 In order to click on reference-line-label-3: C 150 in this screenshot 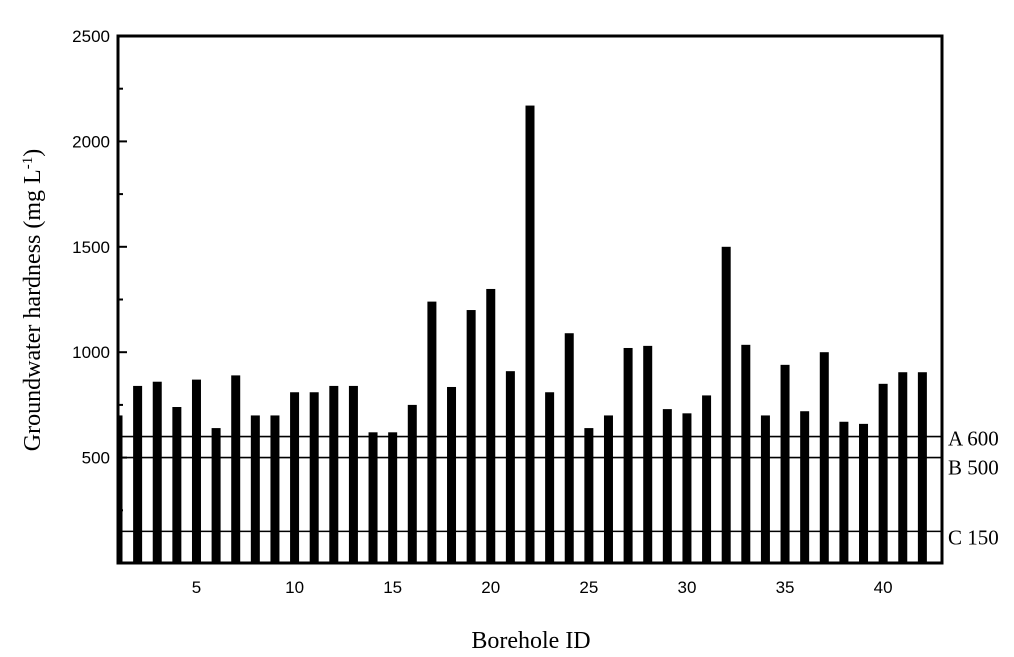, I will do `click(973, 537)`.